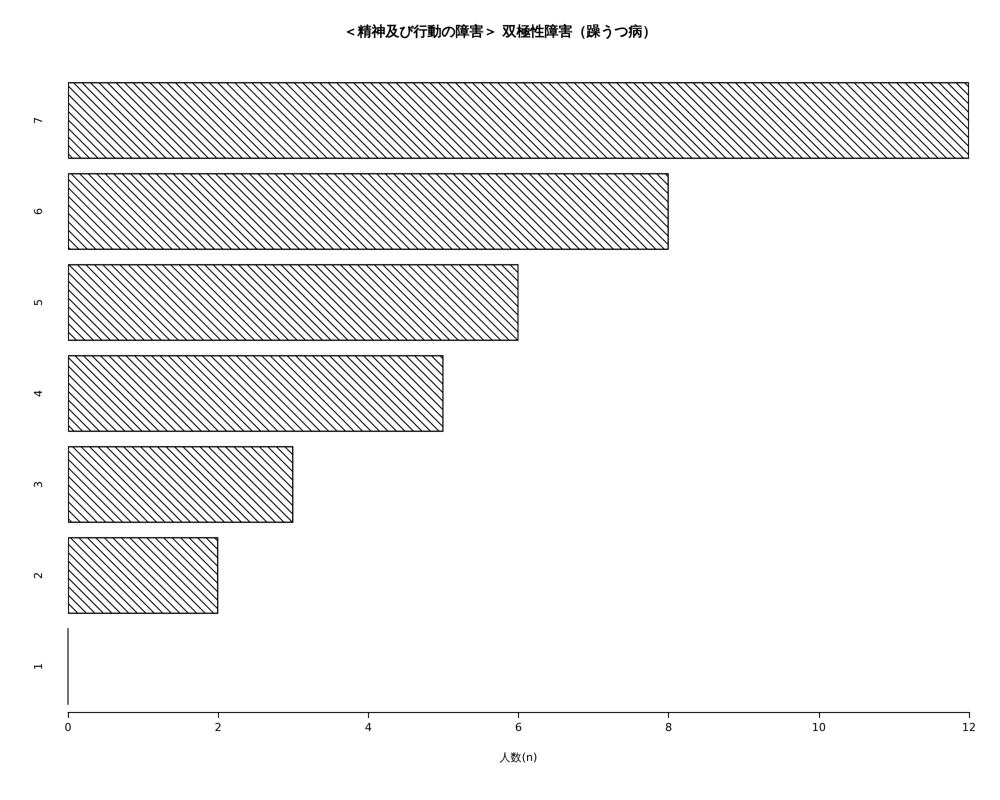 This screenshot has width=1000, height=800. I want to click on y-tick-label: 2, so click(38, 575).